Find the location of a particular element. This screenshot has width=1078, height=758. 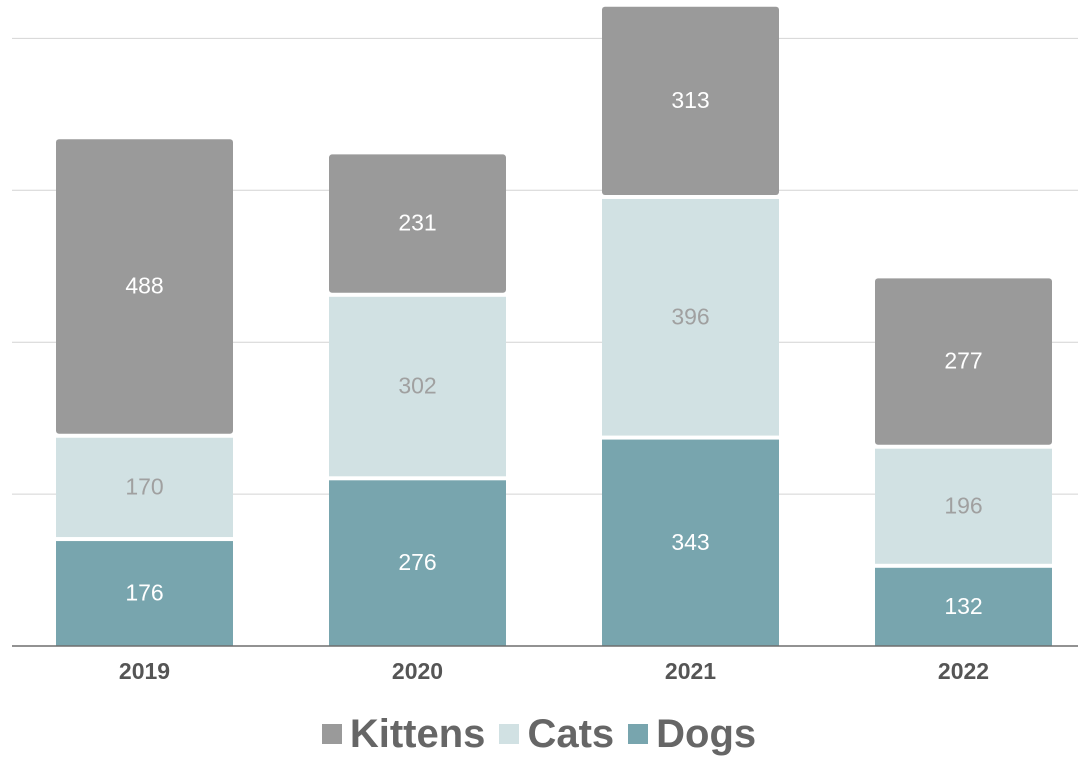

bar-segment-dogs-2020 is located at coordinates (417, 563).